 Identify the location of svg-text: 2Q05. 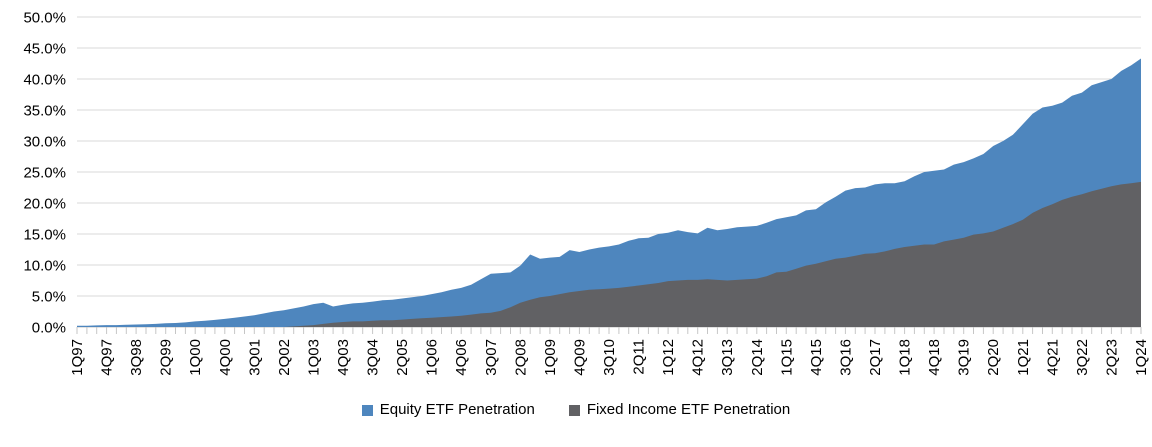
(402, 357).